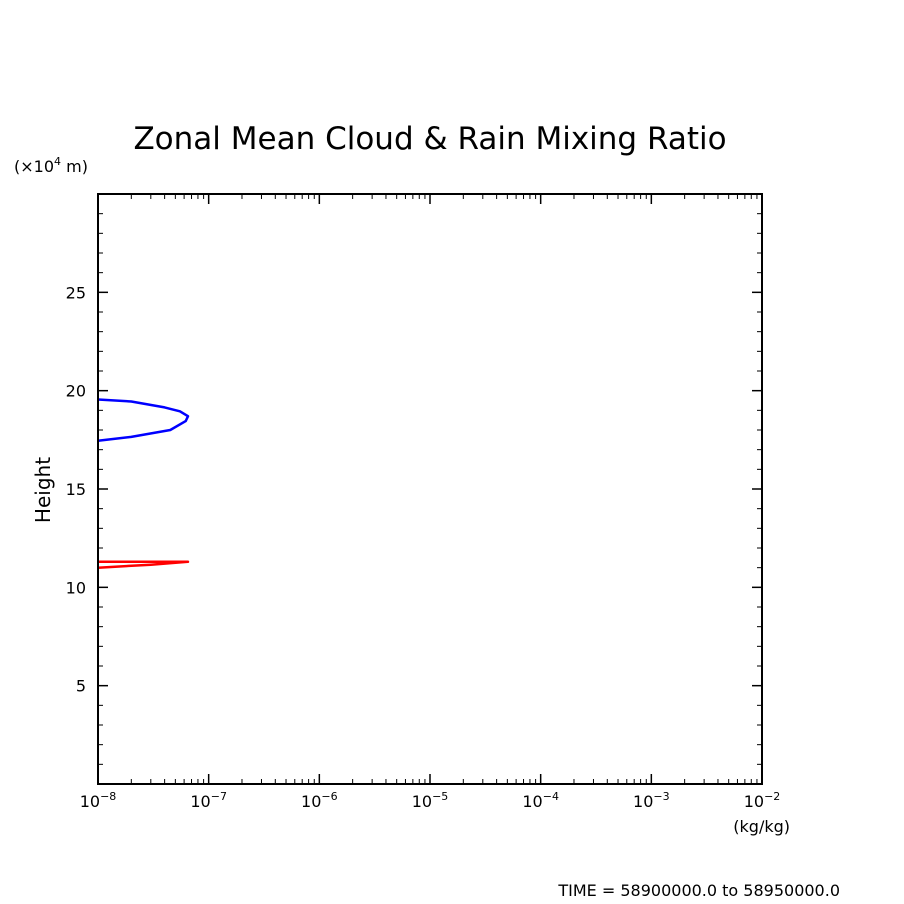 Image resolution: width=904 pixels, height=904 pixels. What do you see at coordinates (51, 165) in the screenshot?
I see `y-axis-unit: (×104 m)` at bounding box center [51, 165].